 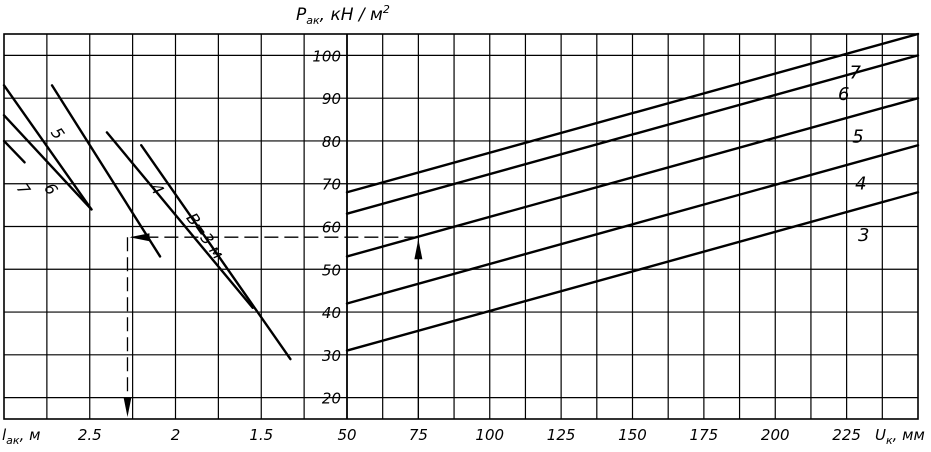 I want to click on y-tick-label: 70, so click(x=331, y=185).